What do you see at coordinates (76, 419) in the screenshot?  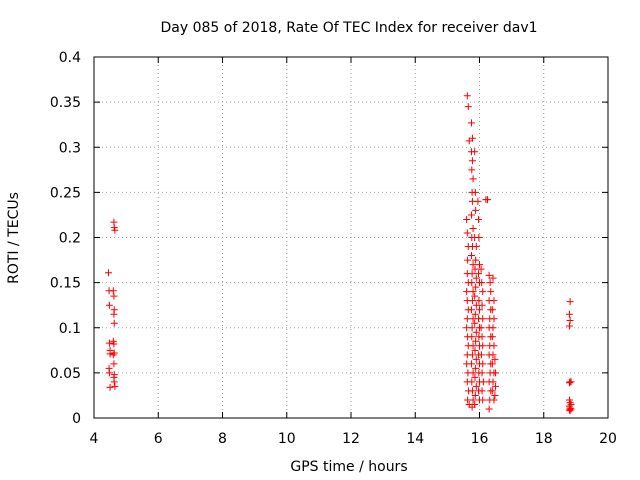 I see `y-tick-label: 0` at bounding box center [76, 419].